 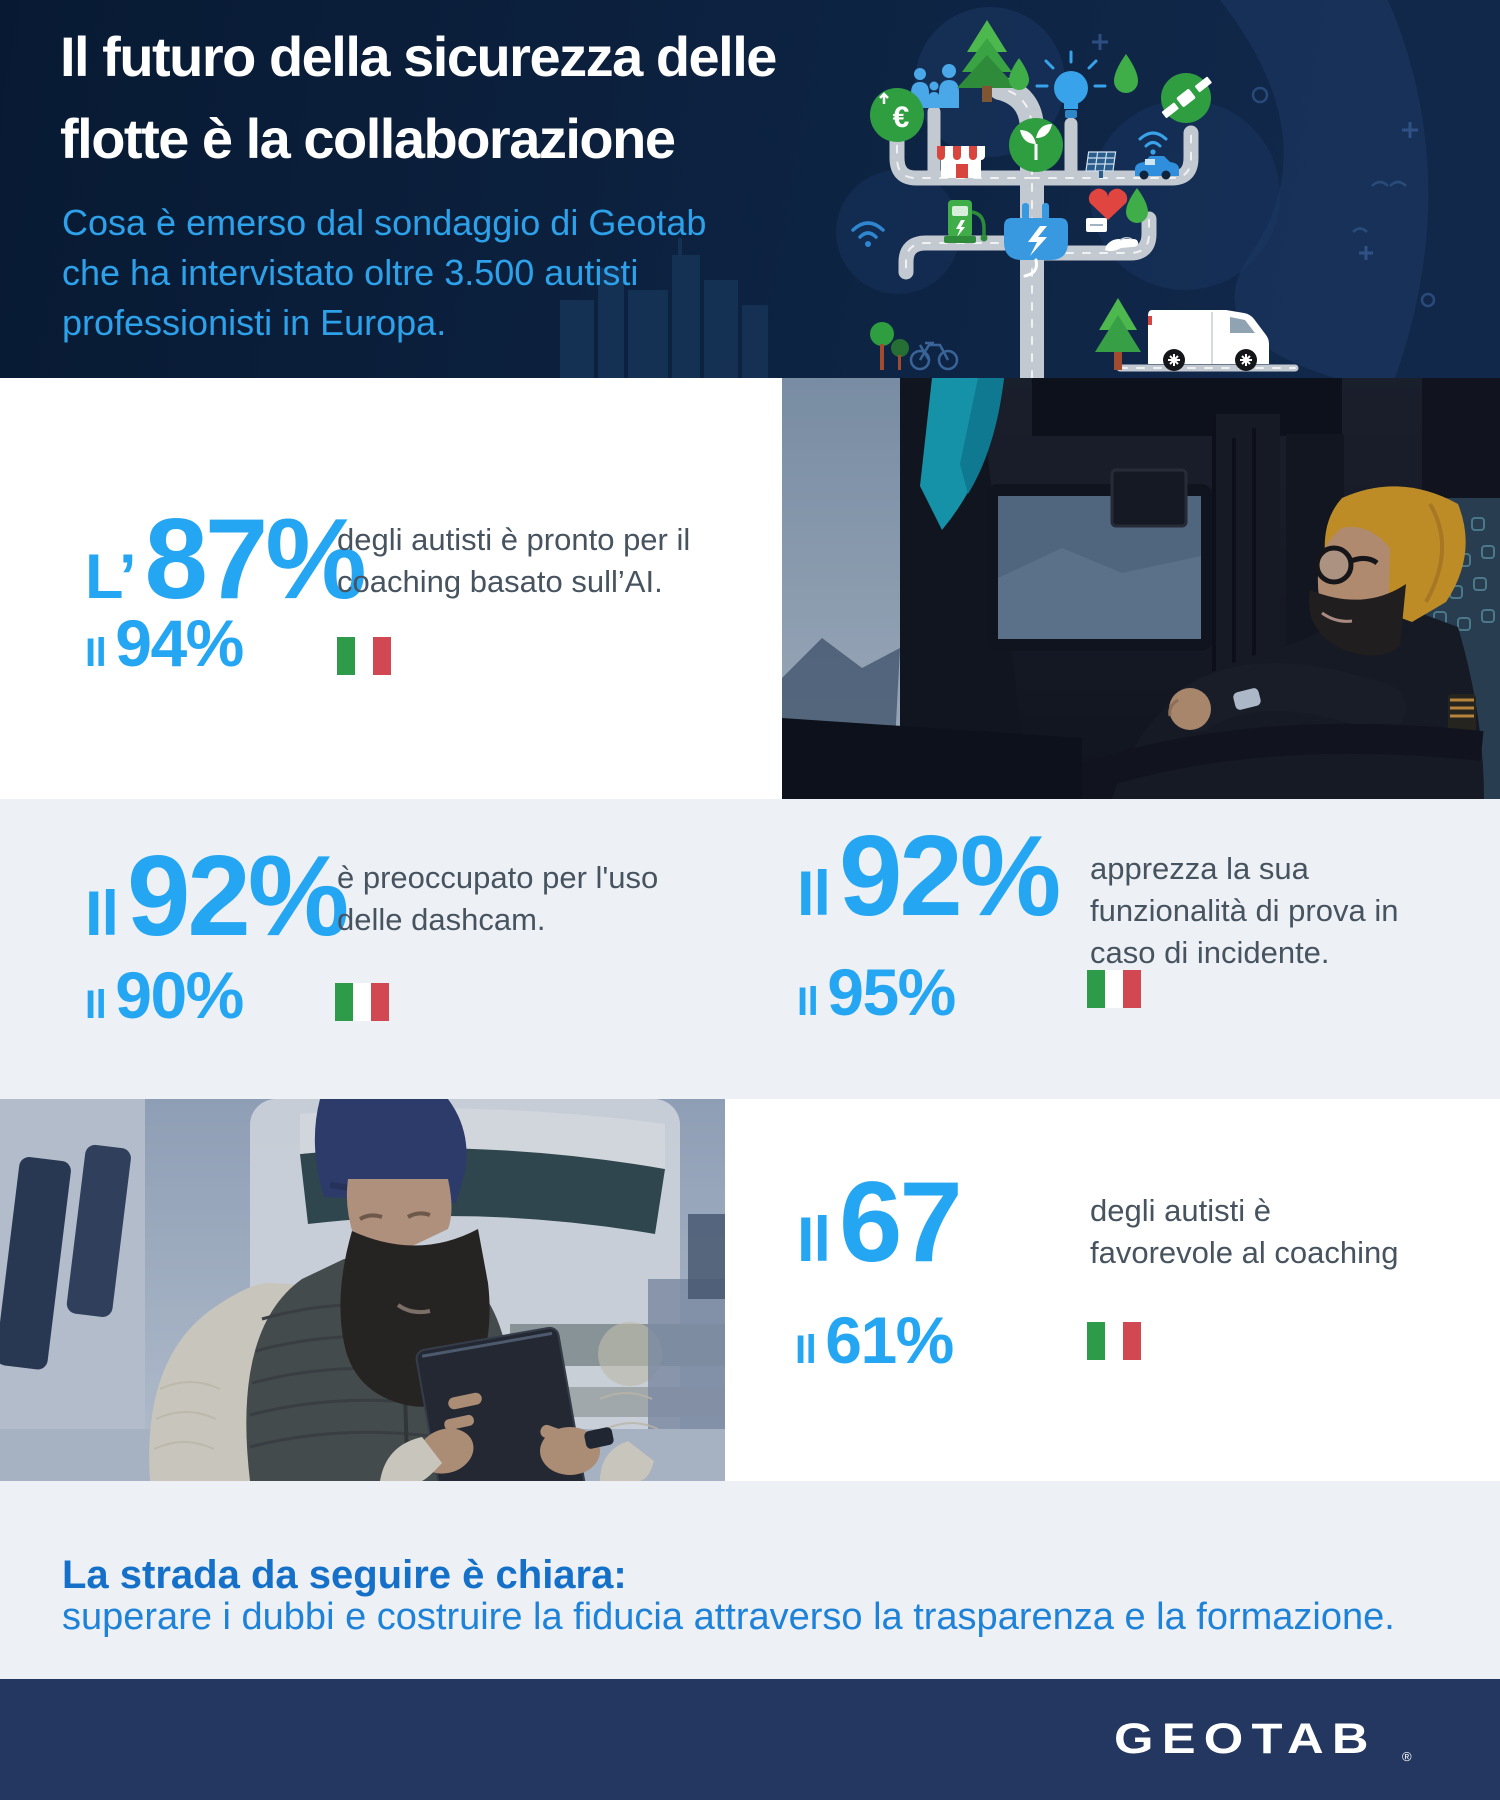 I want to click on driver-tablet-photo, so click(x=362, y=1290).